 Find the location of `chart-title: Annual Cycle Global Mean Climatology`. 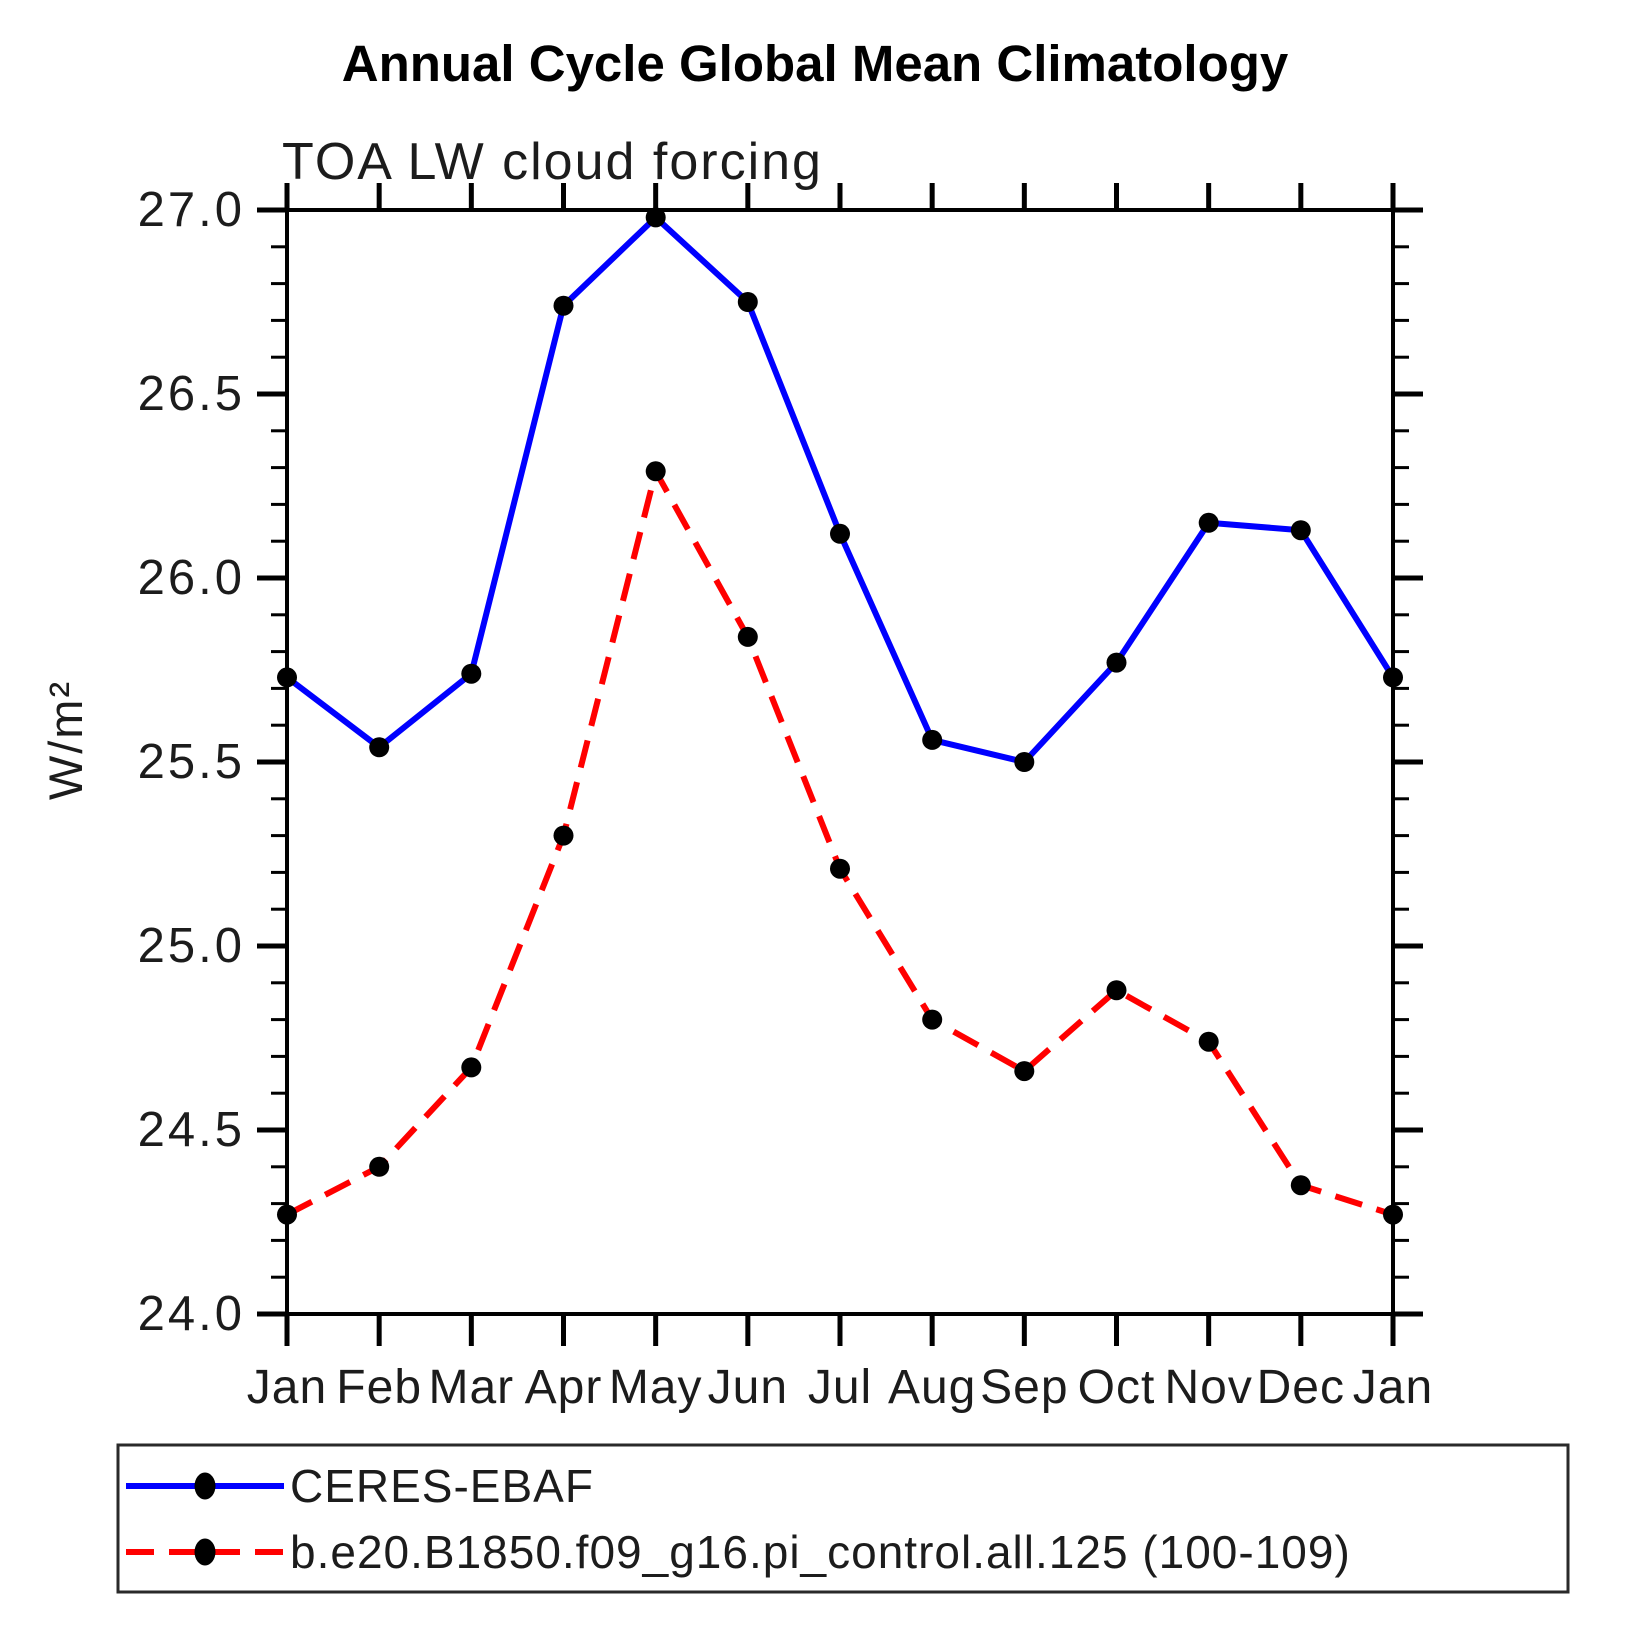

chart-title: Annual Cycle Global Mean Climatology is located at coordinates (815, 63).